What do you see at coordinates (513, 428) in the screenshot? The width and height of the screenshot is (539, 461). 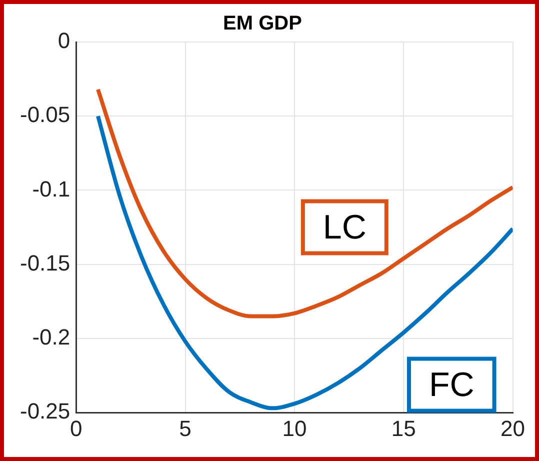 I see `x-tick-label: 20` at bounding box center [513, 428].